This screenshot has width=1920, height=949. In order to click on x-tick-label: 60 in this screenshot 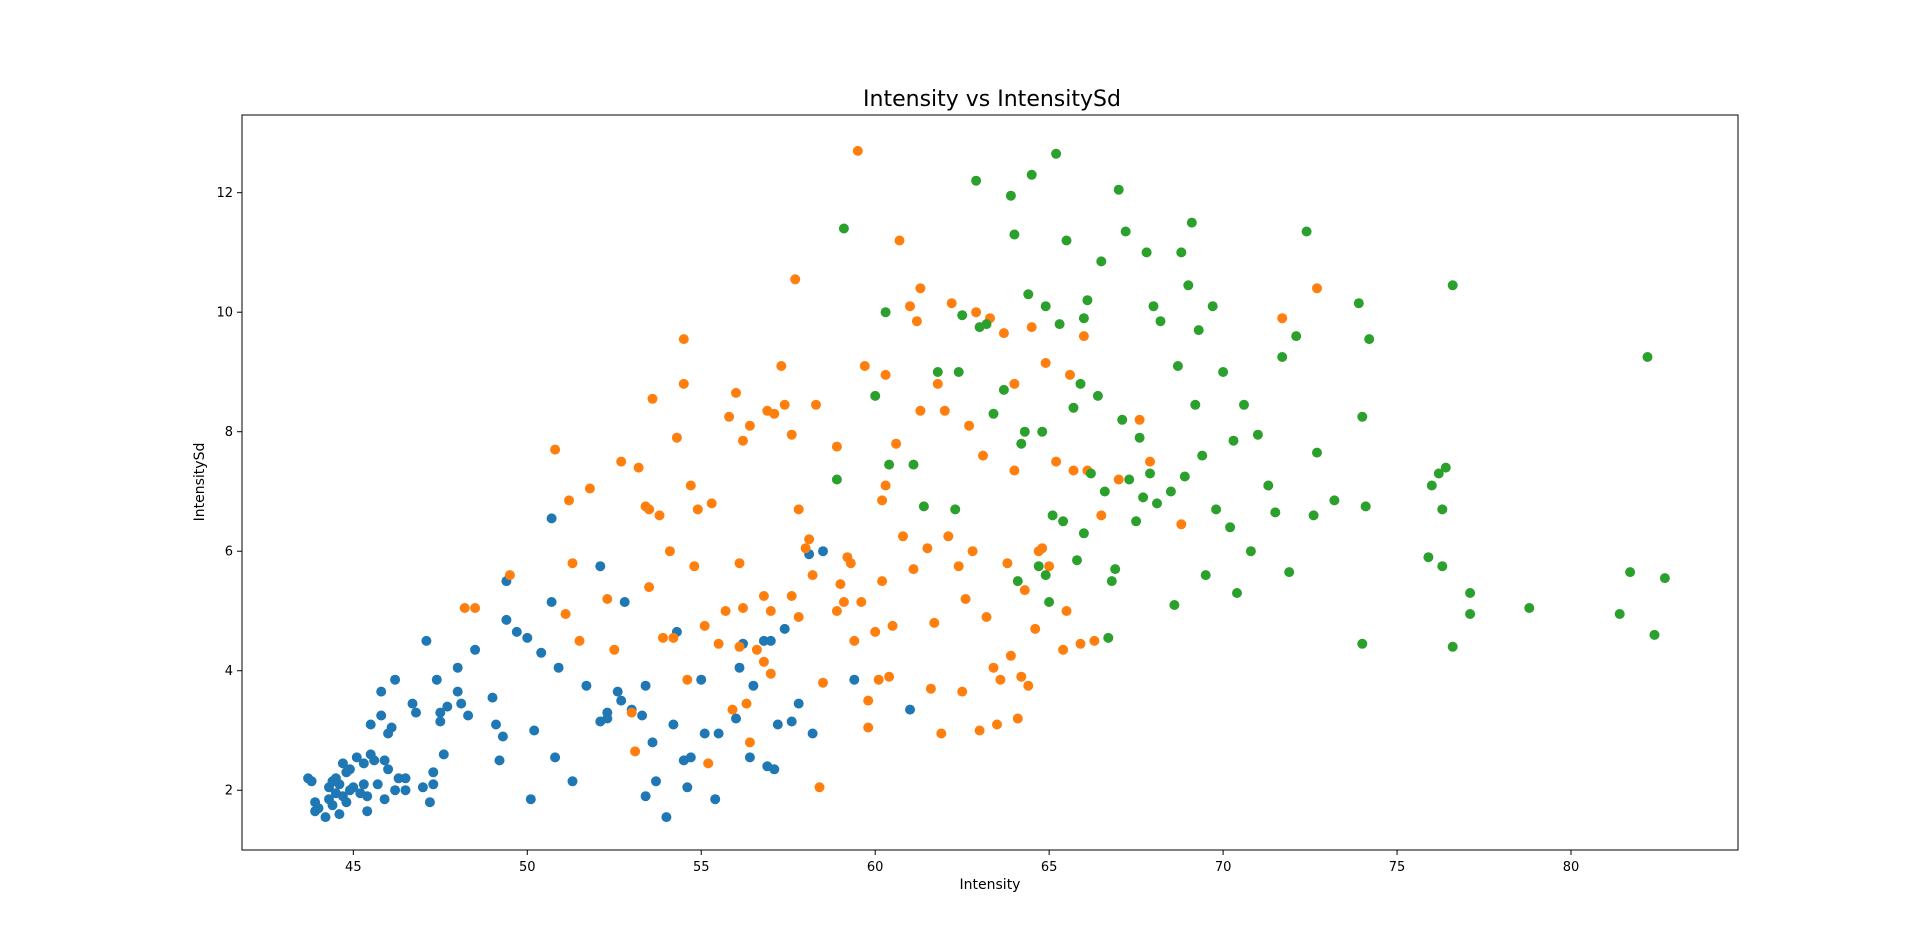, I will do `click(875, 867)`.